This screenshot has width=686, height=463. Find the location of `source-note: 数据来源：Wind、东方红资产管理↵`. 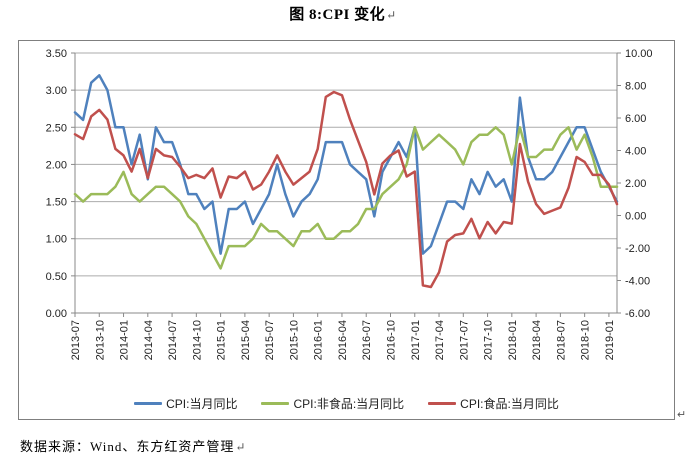

source-note: 数据来源：Wind、东方红资产管理↵ is located at coordinates (133, 445).